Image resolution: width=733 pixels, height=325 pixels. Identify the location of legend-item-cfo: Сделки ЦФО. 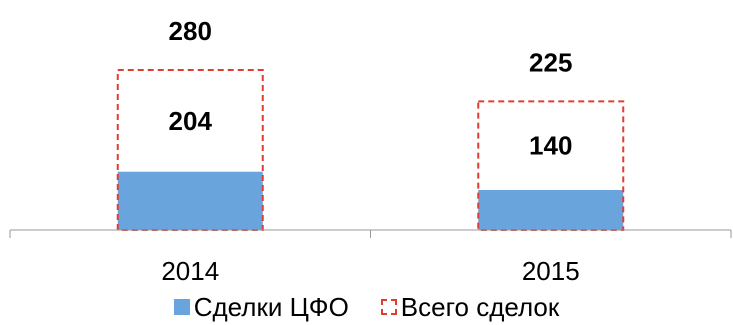
(261, 307).